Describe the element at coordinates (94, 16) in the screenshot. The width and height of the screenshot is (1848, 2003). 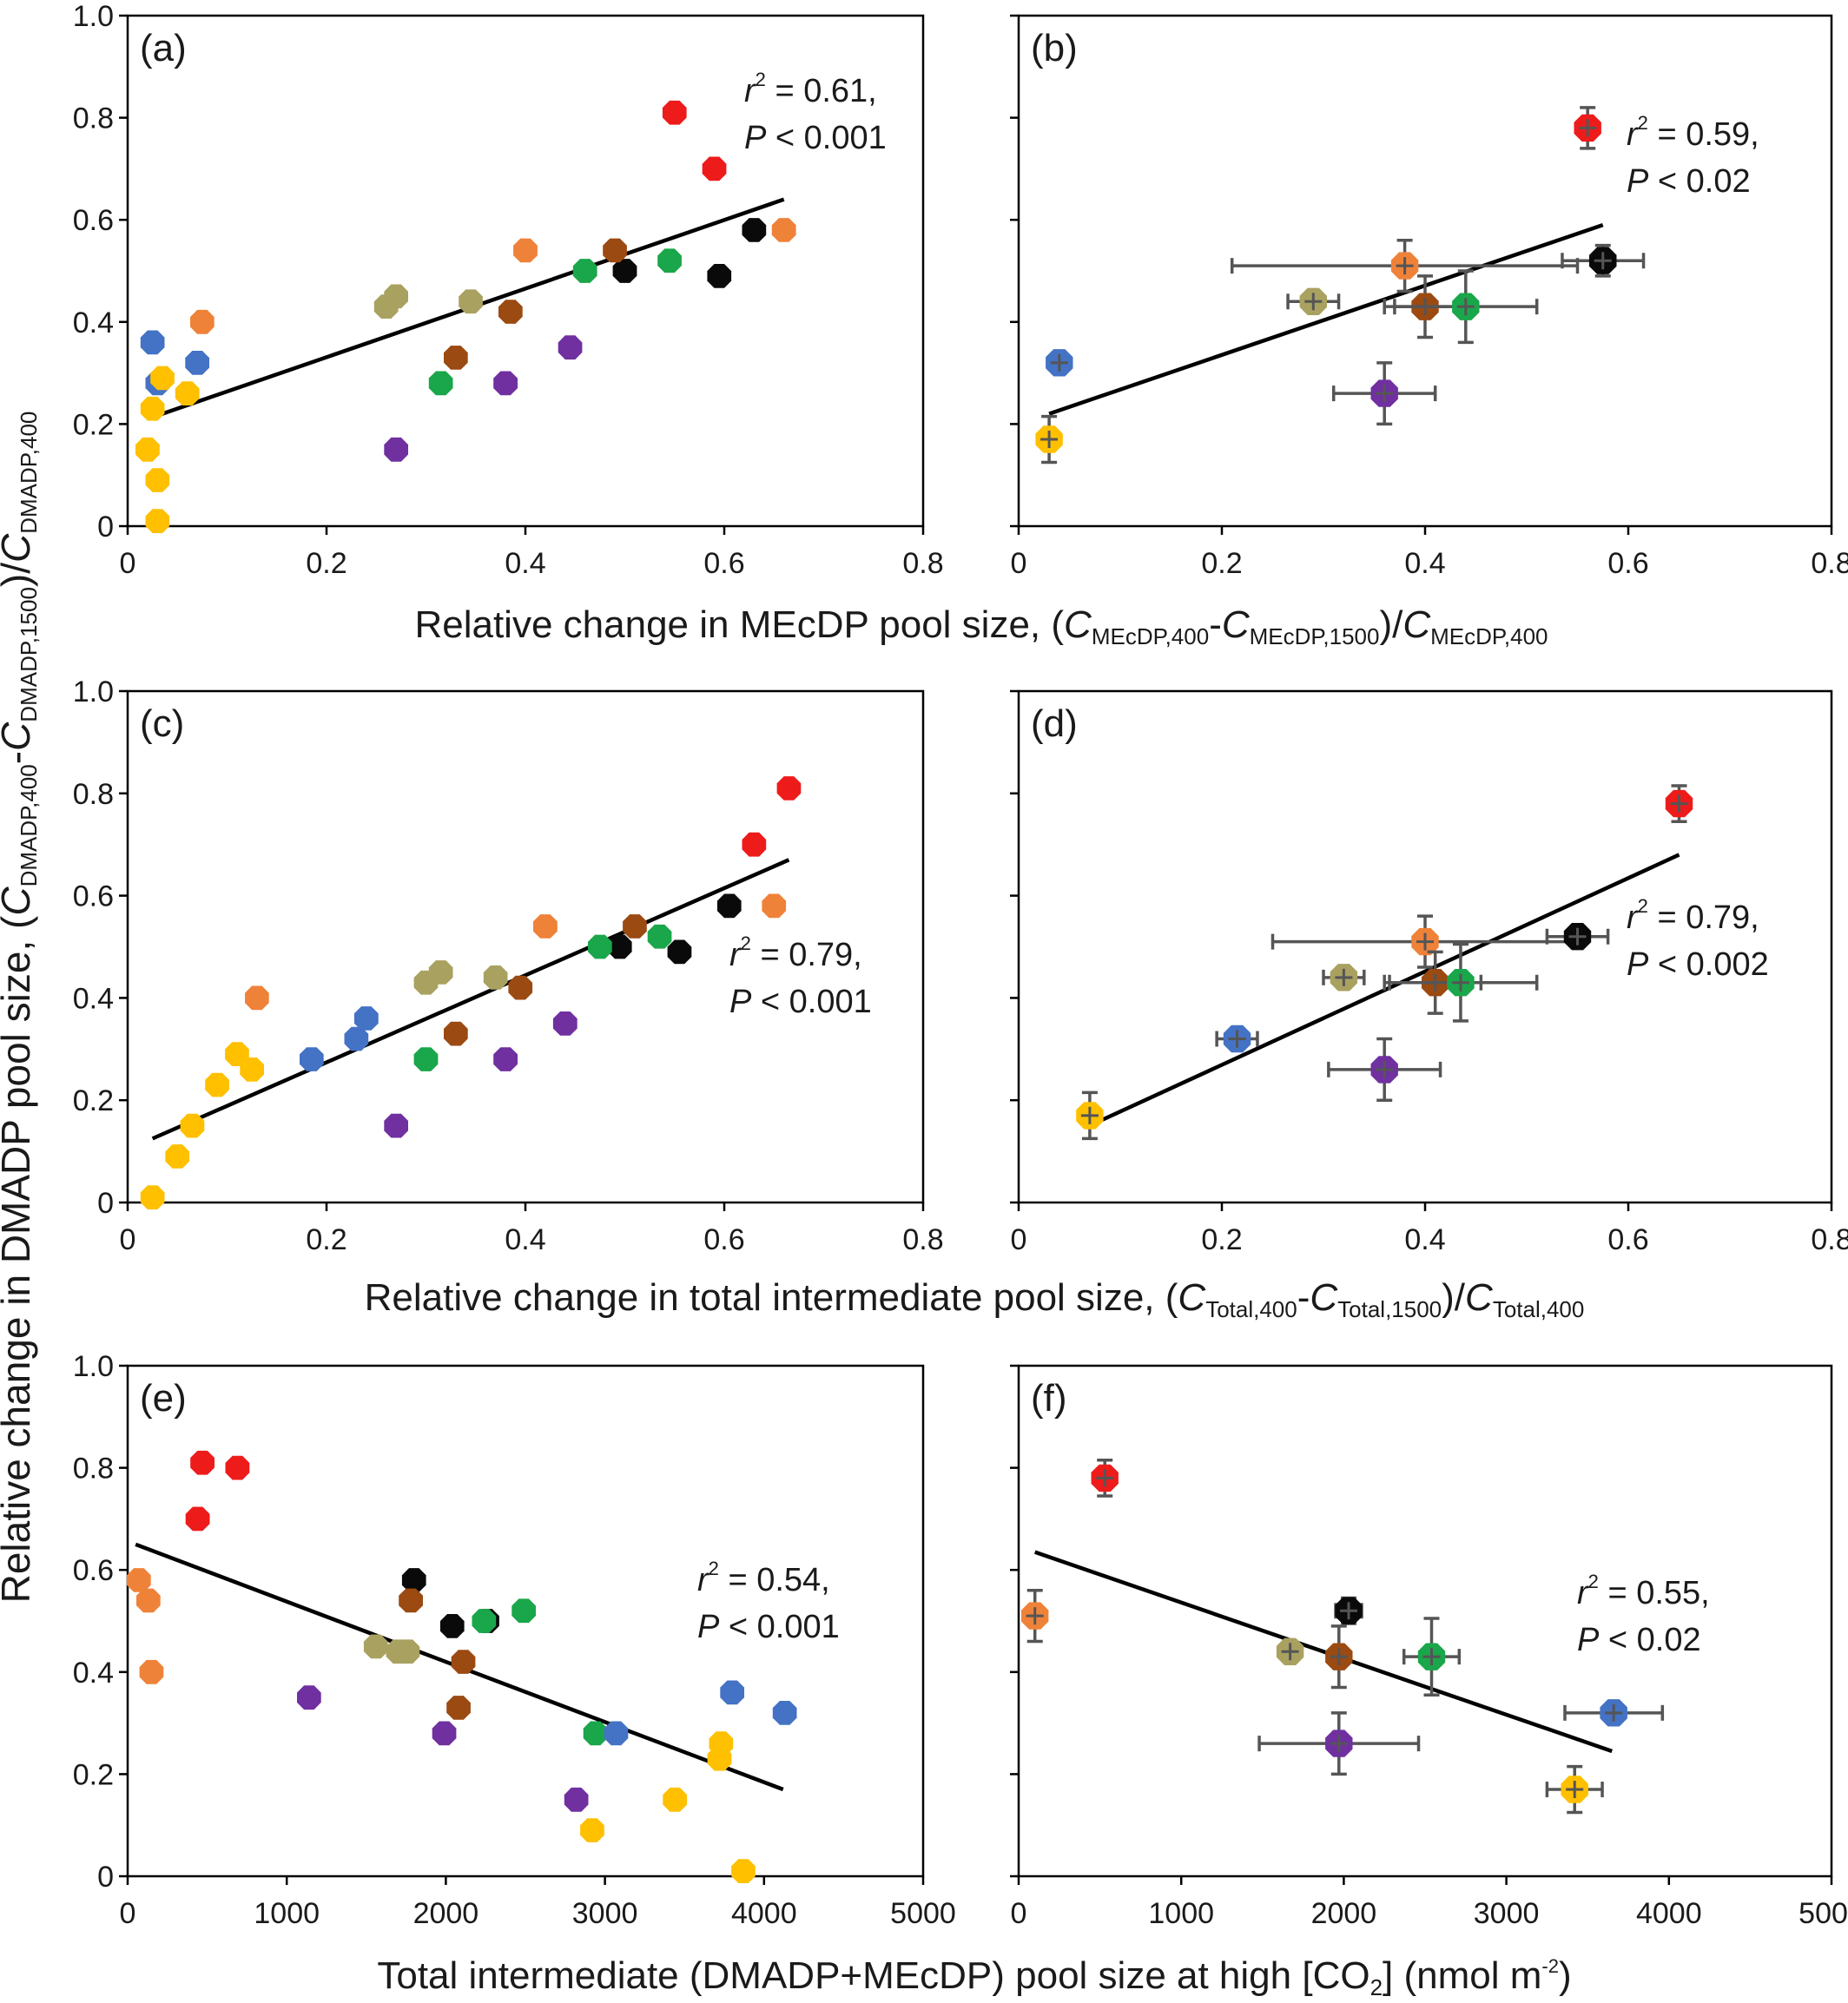
I see `y-tick-label: 1.0` at that location.